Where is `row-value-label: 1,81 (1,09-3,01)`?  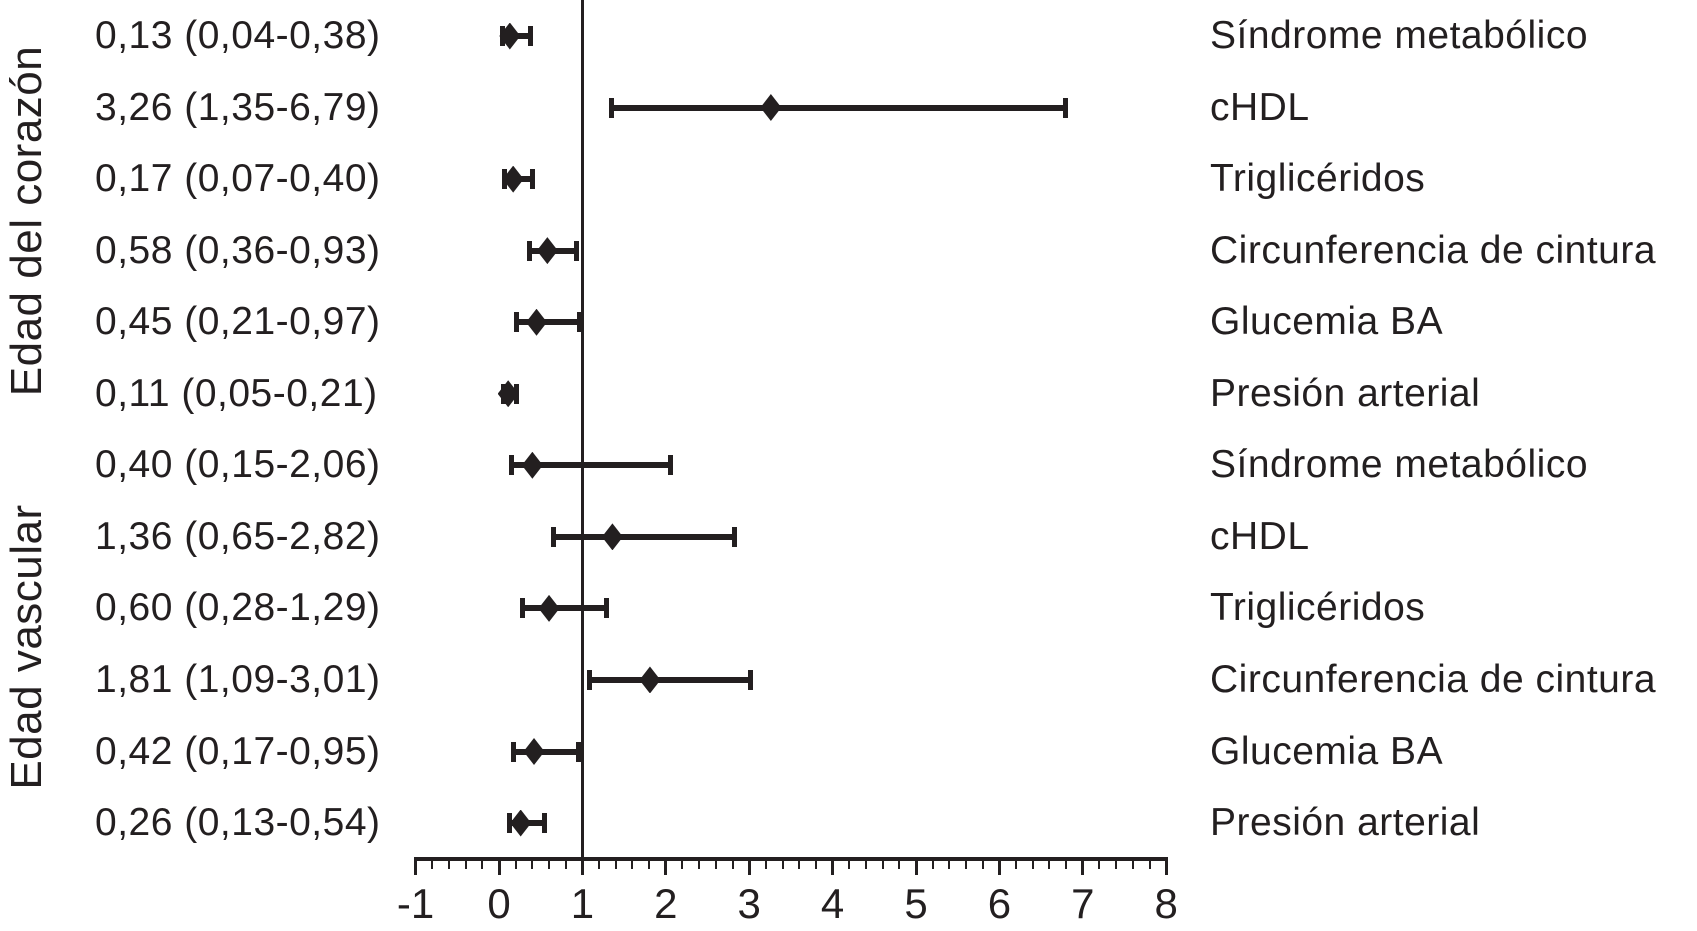 row-value-label: 1,81 (1,09-3,01) is located at coordinates (238, 679).